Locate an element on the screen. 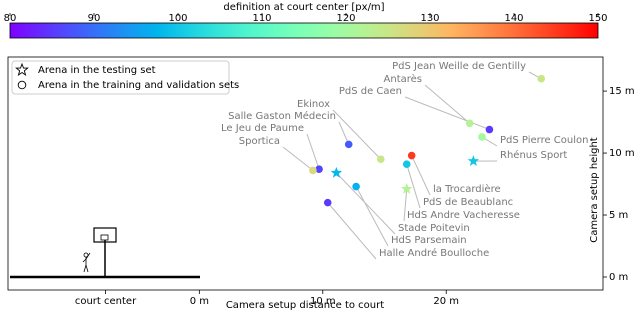 This screenshot has height=314, width=640. colorbar-tick-label: 120 is located at coordinates (345, 18).